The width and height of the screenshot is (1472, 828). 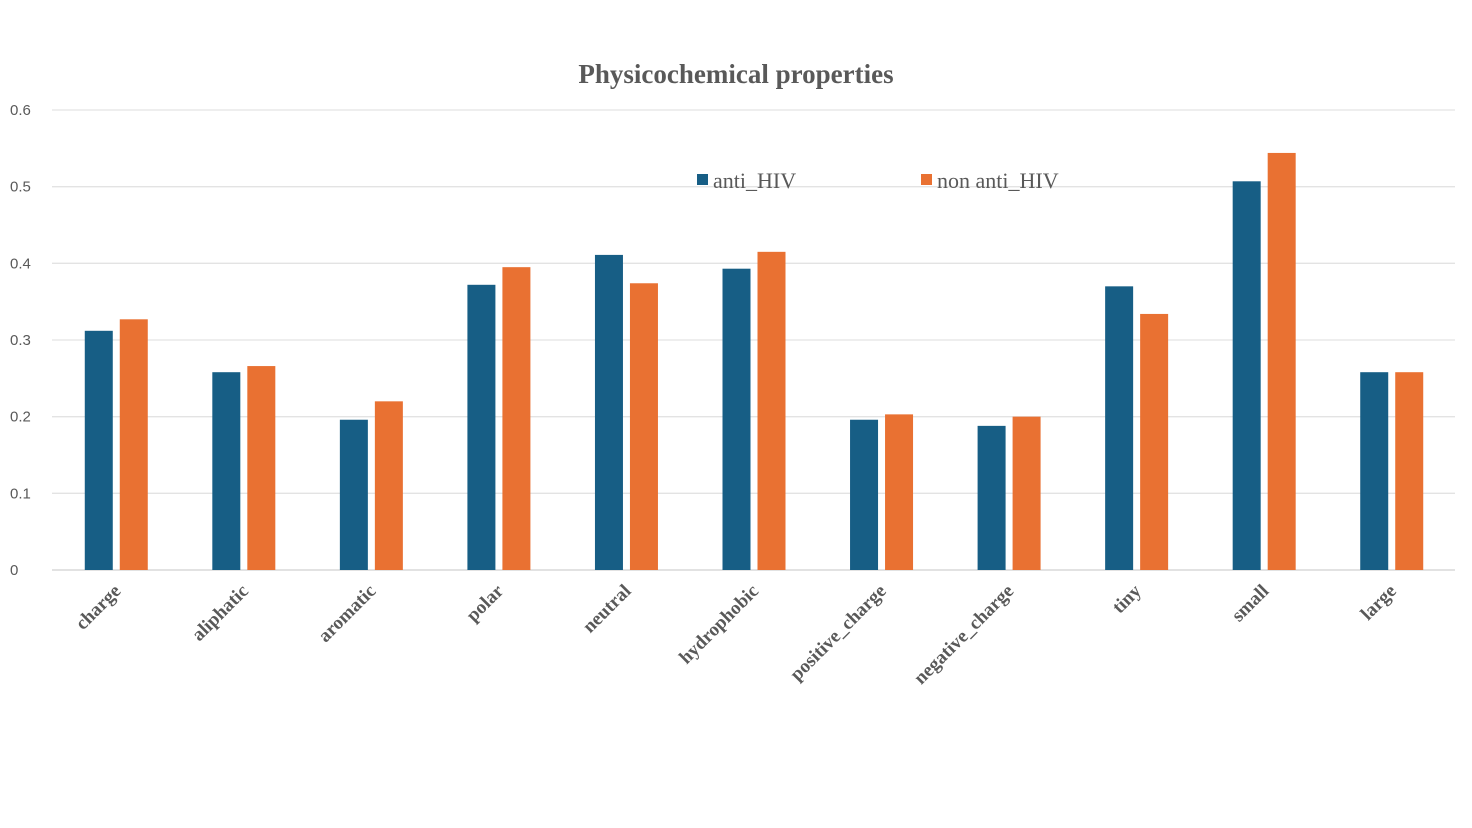 I want to click on bar-charge-anti-hiv, so click(x=98, y=450).